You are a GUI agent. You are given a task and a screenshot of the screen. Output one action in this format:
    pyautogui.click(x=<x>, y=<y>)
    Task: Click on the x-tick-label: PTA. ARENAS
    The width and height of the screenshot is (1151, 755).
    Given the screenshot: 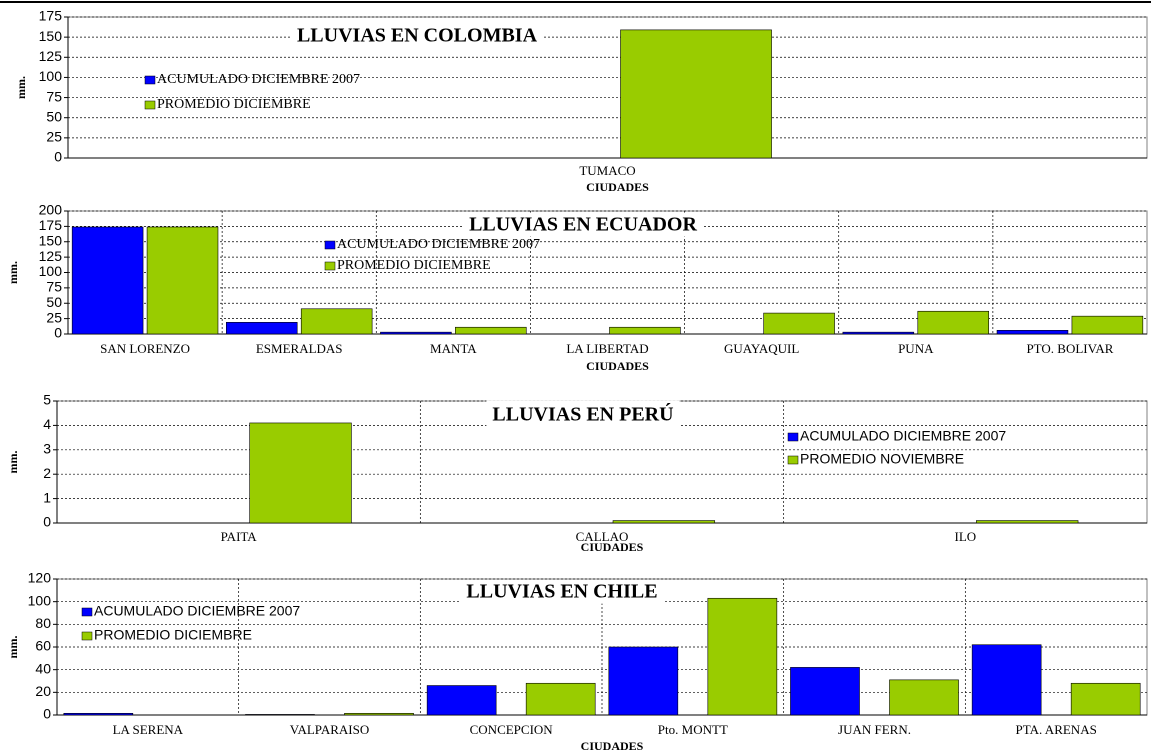 What is the action you would take?
    pyautogui.click(x=1056, y=729)
    